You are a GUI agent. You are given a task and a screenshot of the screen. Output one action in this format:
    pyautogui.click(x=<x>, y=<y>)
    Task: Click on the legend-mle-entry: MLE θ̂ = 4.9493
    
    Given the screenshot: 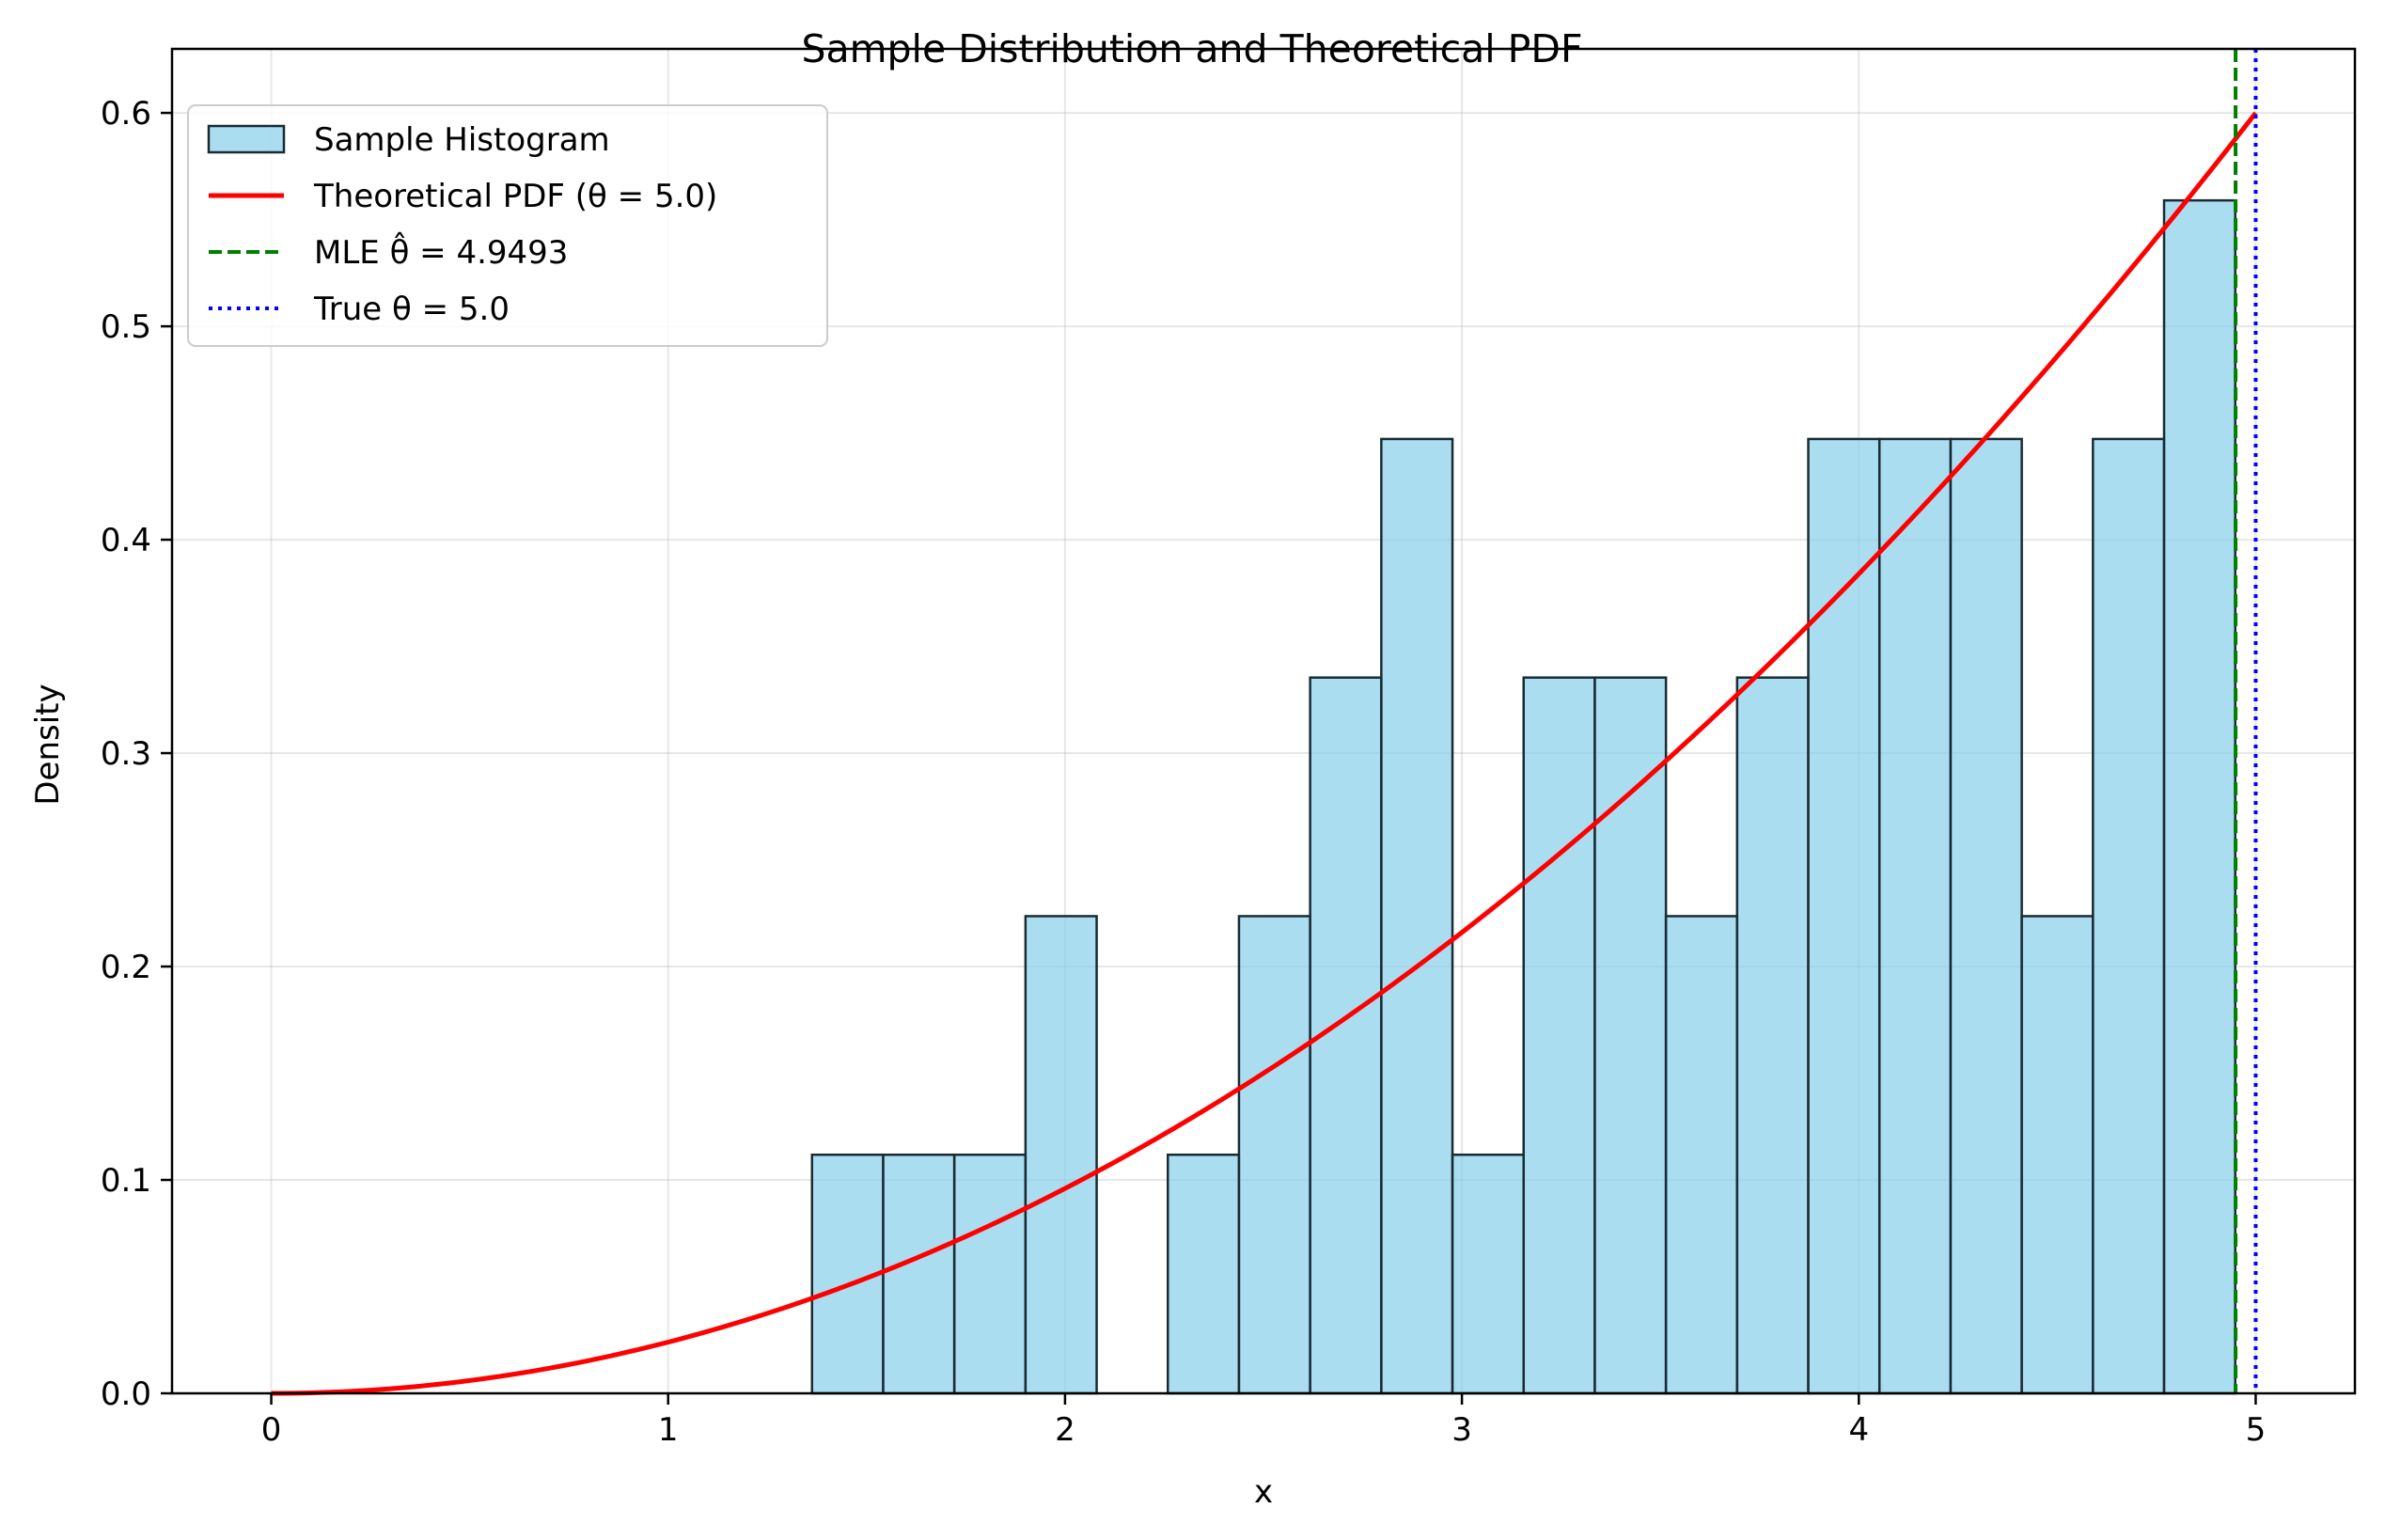 What is the action you would take?
    pyautogui.click(x=388, y=252)
    